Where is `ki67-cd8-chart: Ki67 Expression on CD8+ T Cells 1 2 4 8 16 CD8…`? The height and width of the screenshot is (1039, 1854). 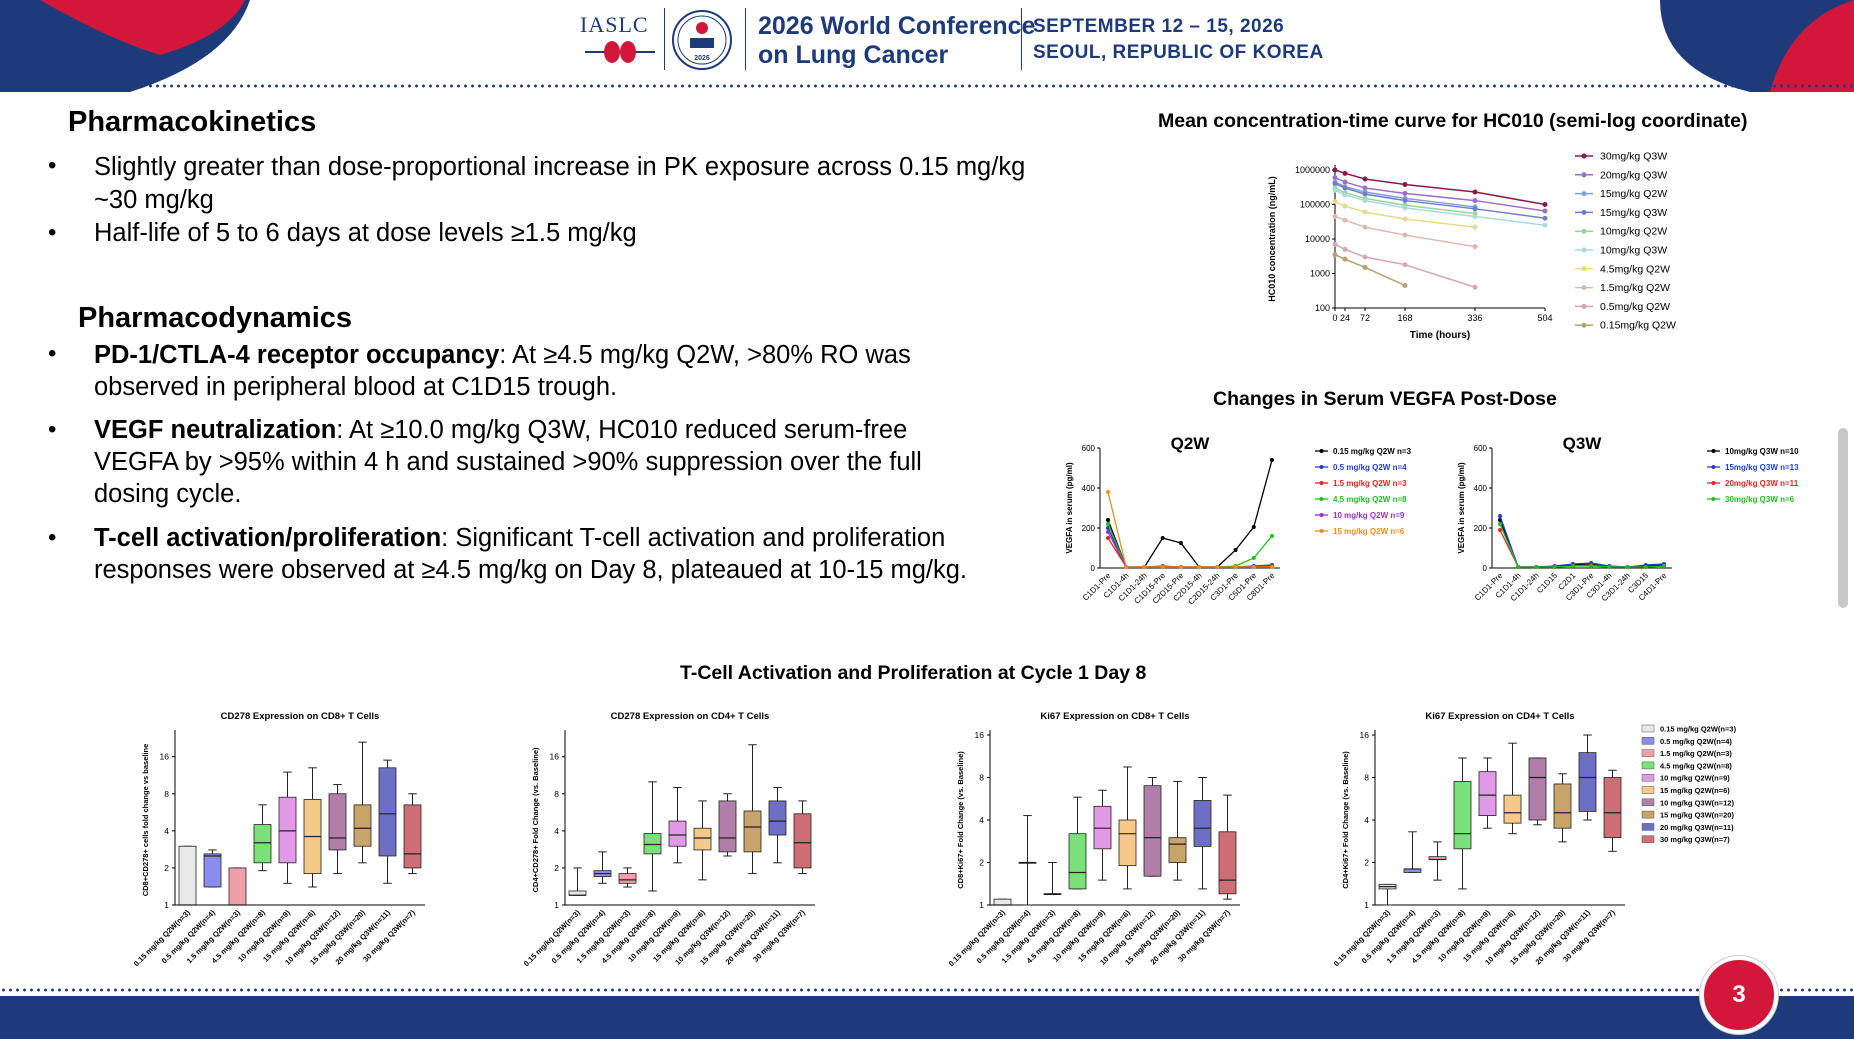 ki67-cd8-chart: Ki67 Expression on CD8+ T Cells 1 2 4 8 16 CD8… is located at coordinates (1093, 839).